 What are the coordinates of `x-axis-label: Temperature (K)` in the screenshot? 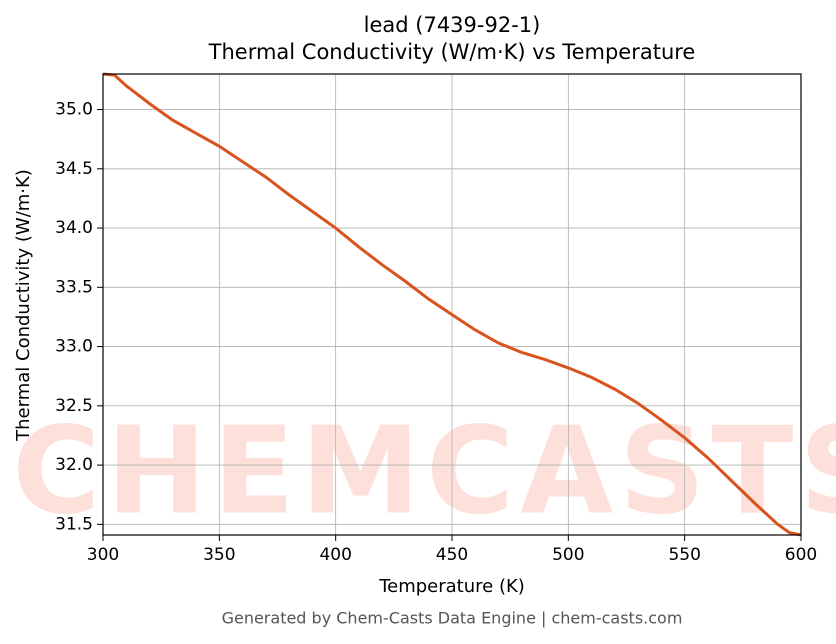 It's located at (451, 586).